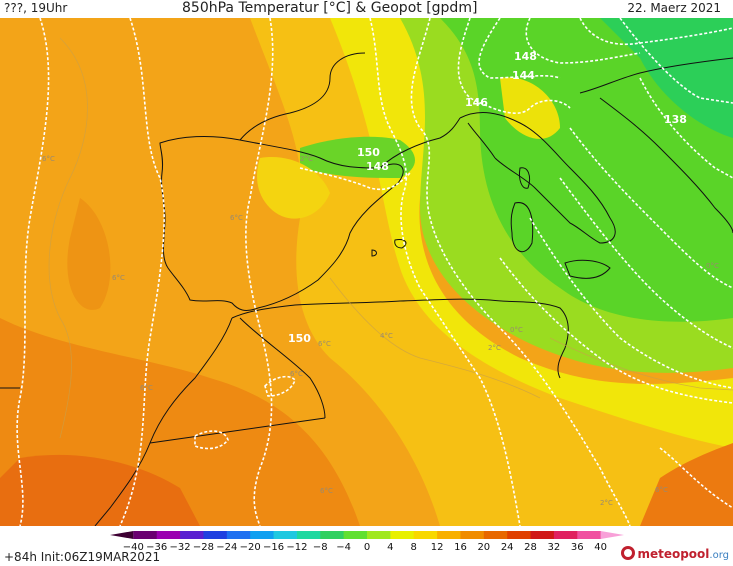 This screenshot has width=733, height=566. I want to click on logo-suffix: .org, so click(719, 555).